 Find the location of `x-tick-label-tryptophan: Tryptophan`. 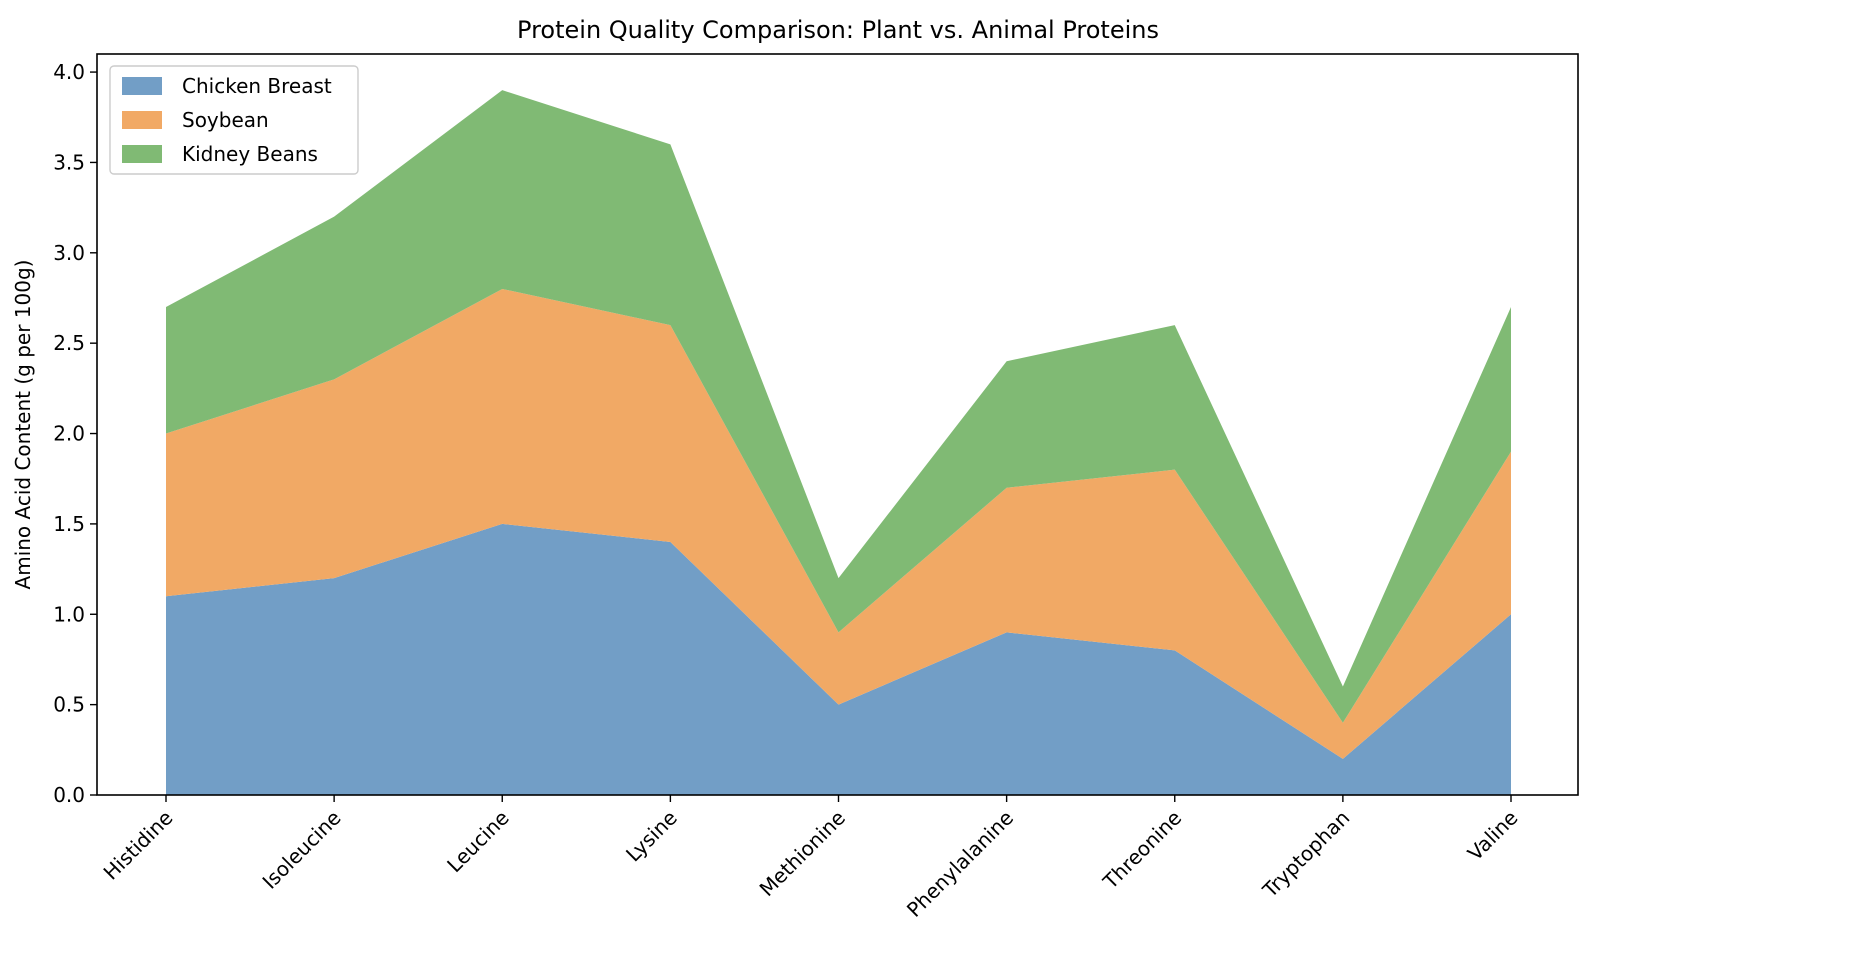

x-tick-label-tryptophan: Tryptophan is located at coordinates (1305, 854).